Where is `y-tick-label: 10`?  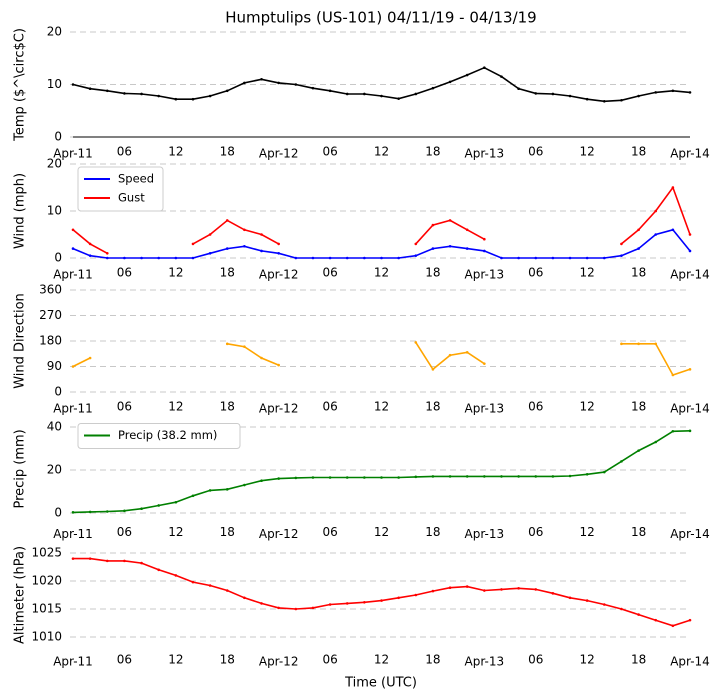
y-tick-label: 10 is located at coordinates (54, 211).